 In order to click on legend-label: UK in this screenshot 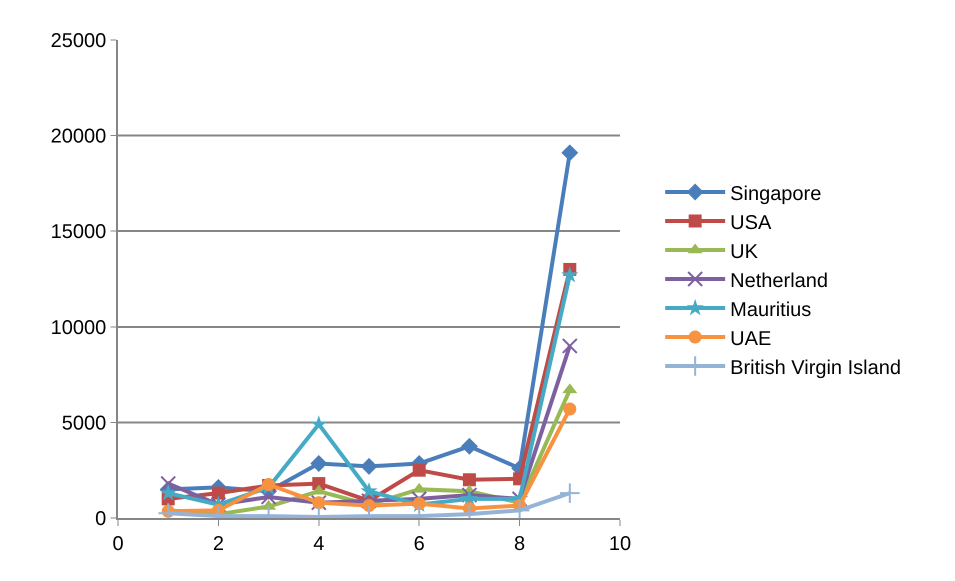, I will do `click(744, 251)`.